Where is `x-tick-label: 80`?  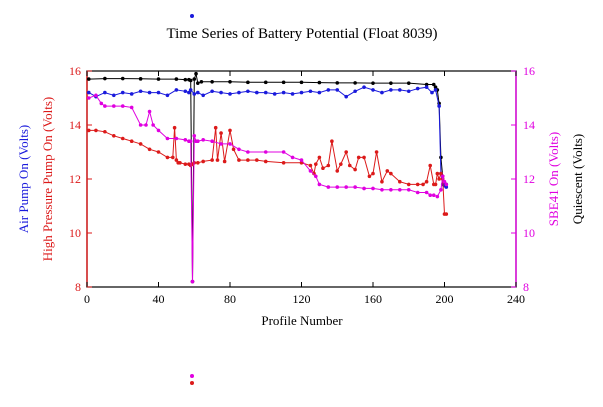
x-tick-label: 80 is located at coordinates (230, 299).